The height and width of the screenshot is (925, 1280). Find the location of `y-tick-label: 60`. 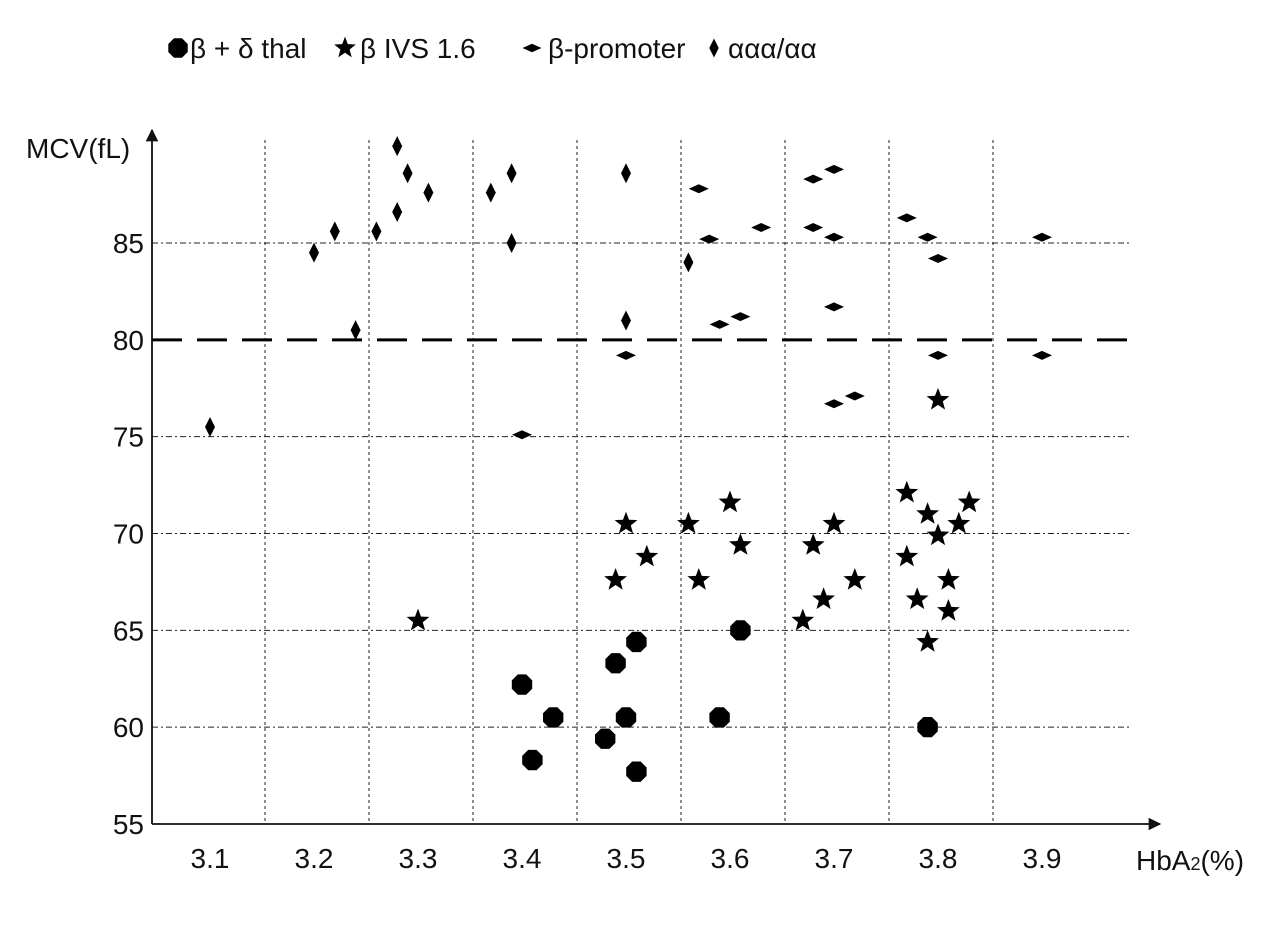

y-tick-label: 60 is located at coordinates (128, 727).